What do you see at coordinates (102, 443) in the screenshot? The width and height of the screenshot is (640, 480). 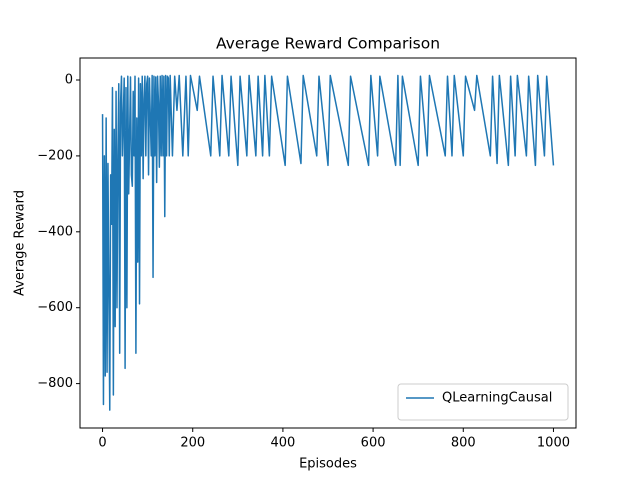 I see `x-tick-label: 0` at bounding box center [102, 443].